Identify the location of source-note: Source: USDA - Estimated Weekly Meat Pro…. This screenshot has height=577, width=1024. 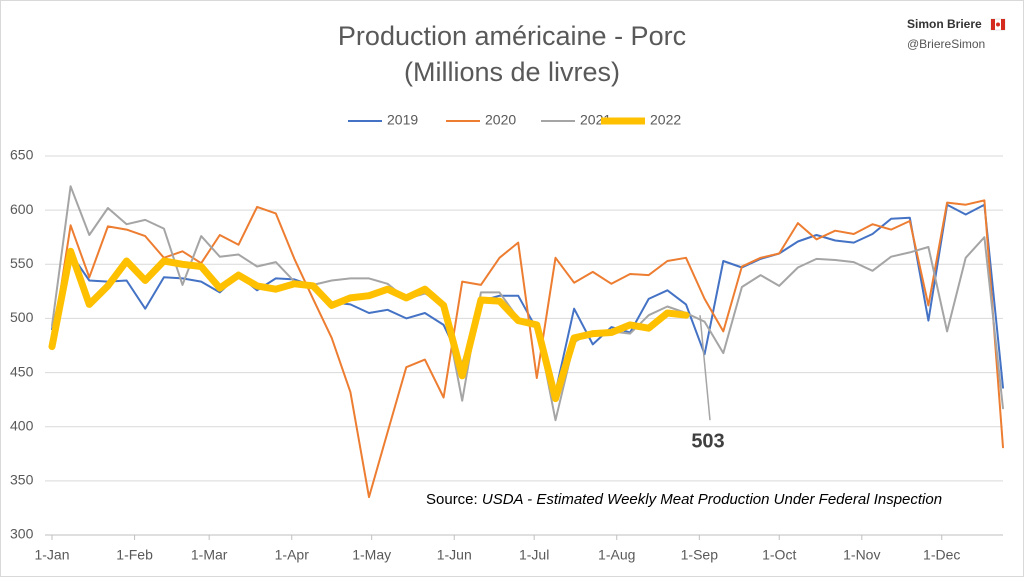
(684, 499).